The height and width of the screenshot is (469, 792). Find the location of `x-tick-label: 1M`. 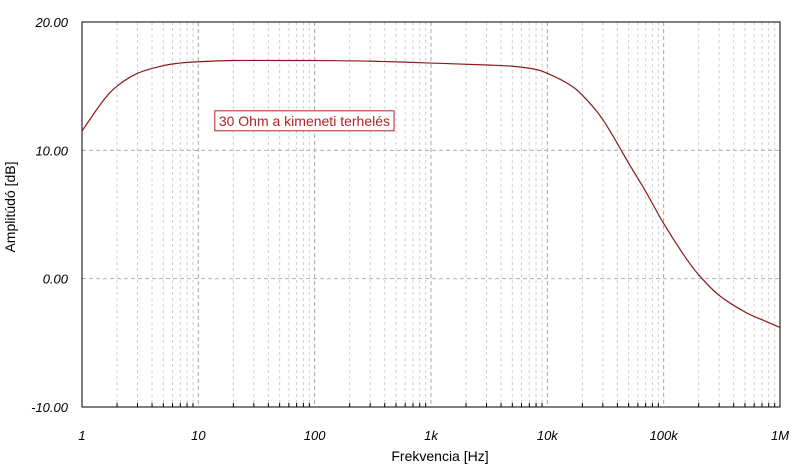

x-tick-label: 1M is located at coordinates (780, 435).